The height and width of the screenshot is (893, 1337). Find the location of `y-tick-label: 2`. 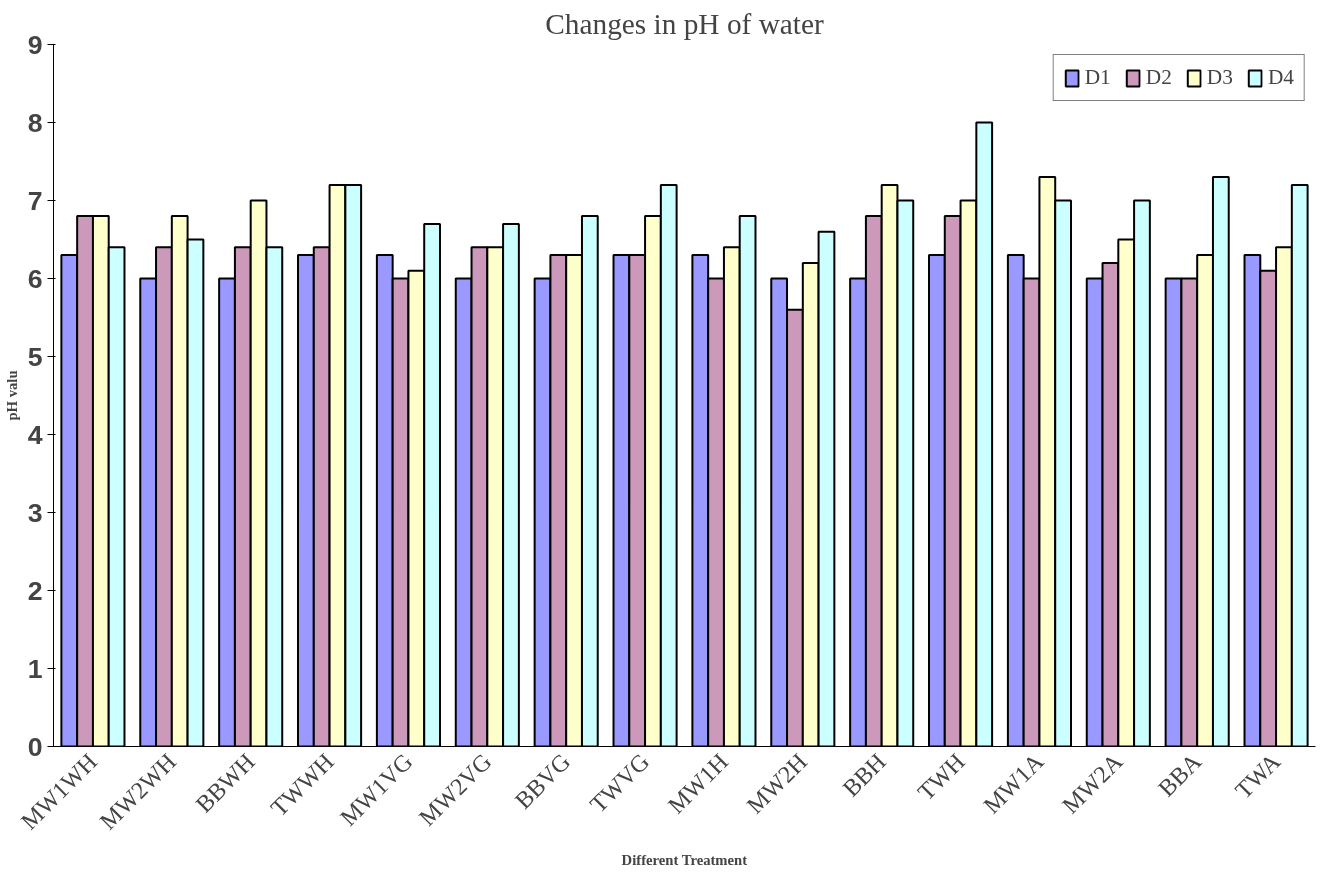

y-tick-label: 2 is located at coordinates (35, 590).